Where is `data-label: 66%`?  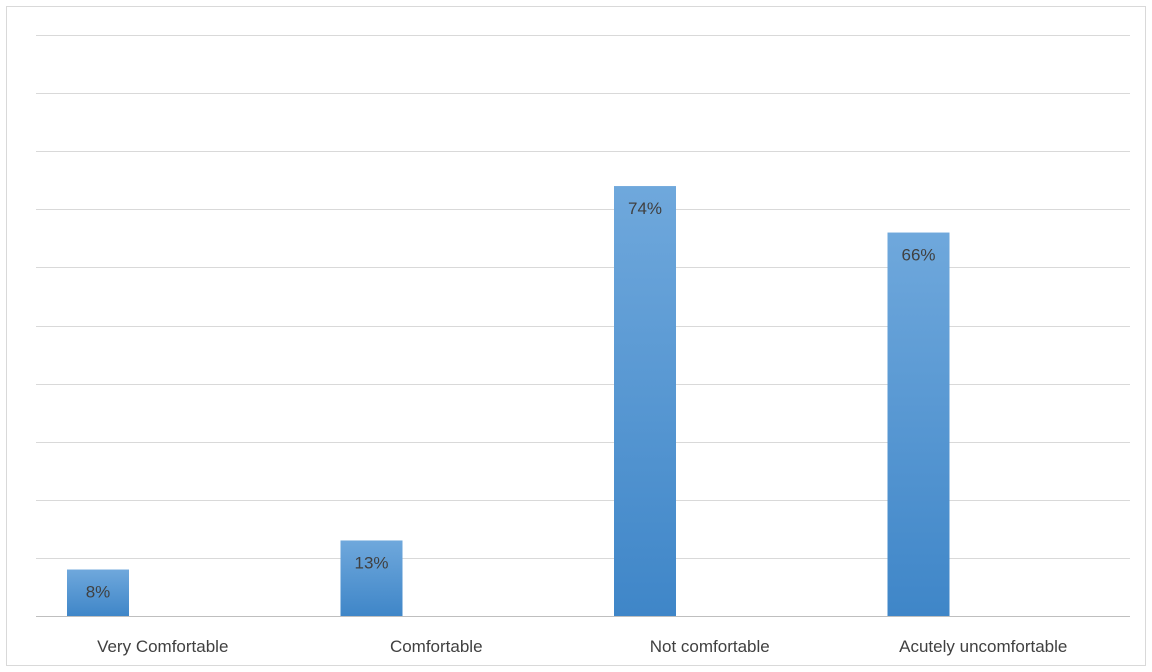 data-label: 66% is located at coordinates (918, 255).